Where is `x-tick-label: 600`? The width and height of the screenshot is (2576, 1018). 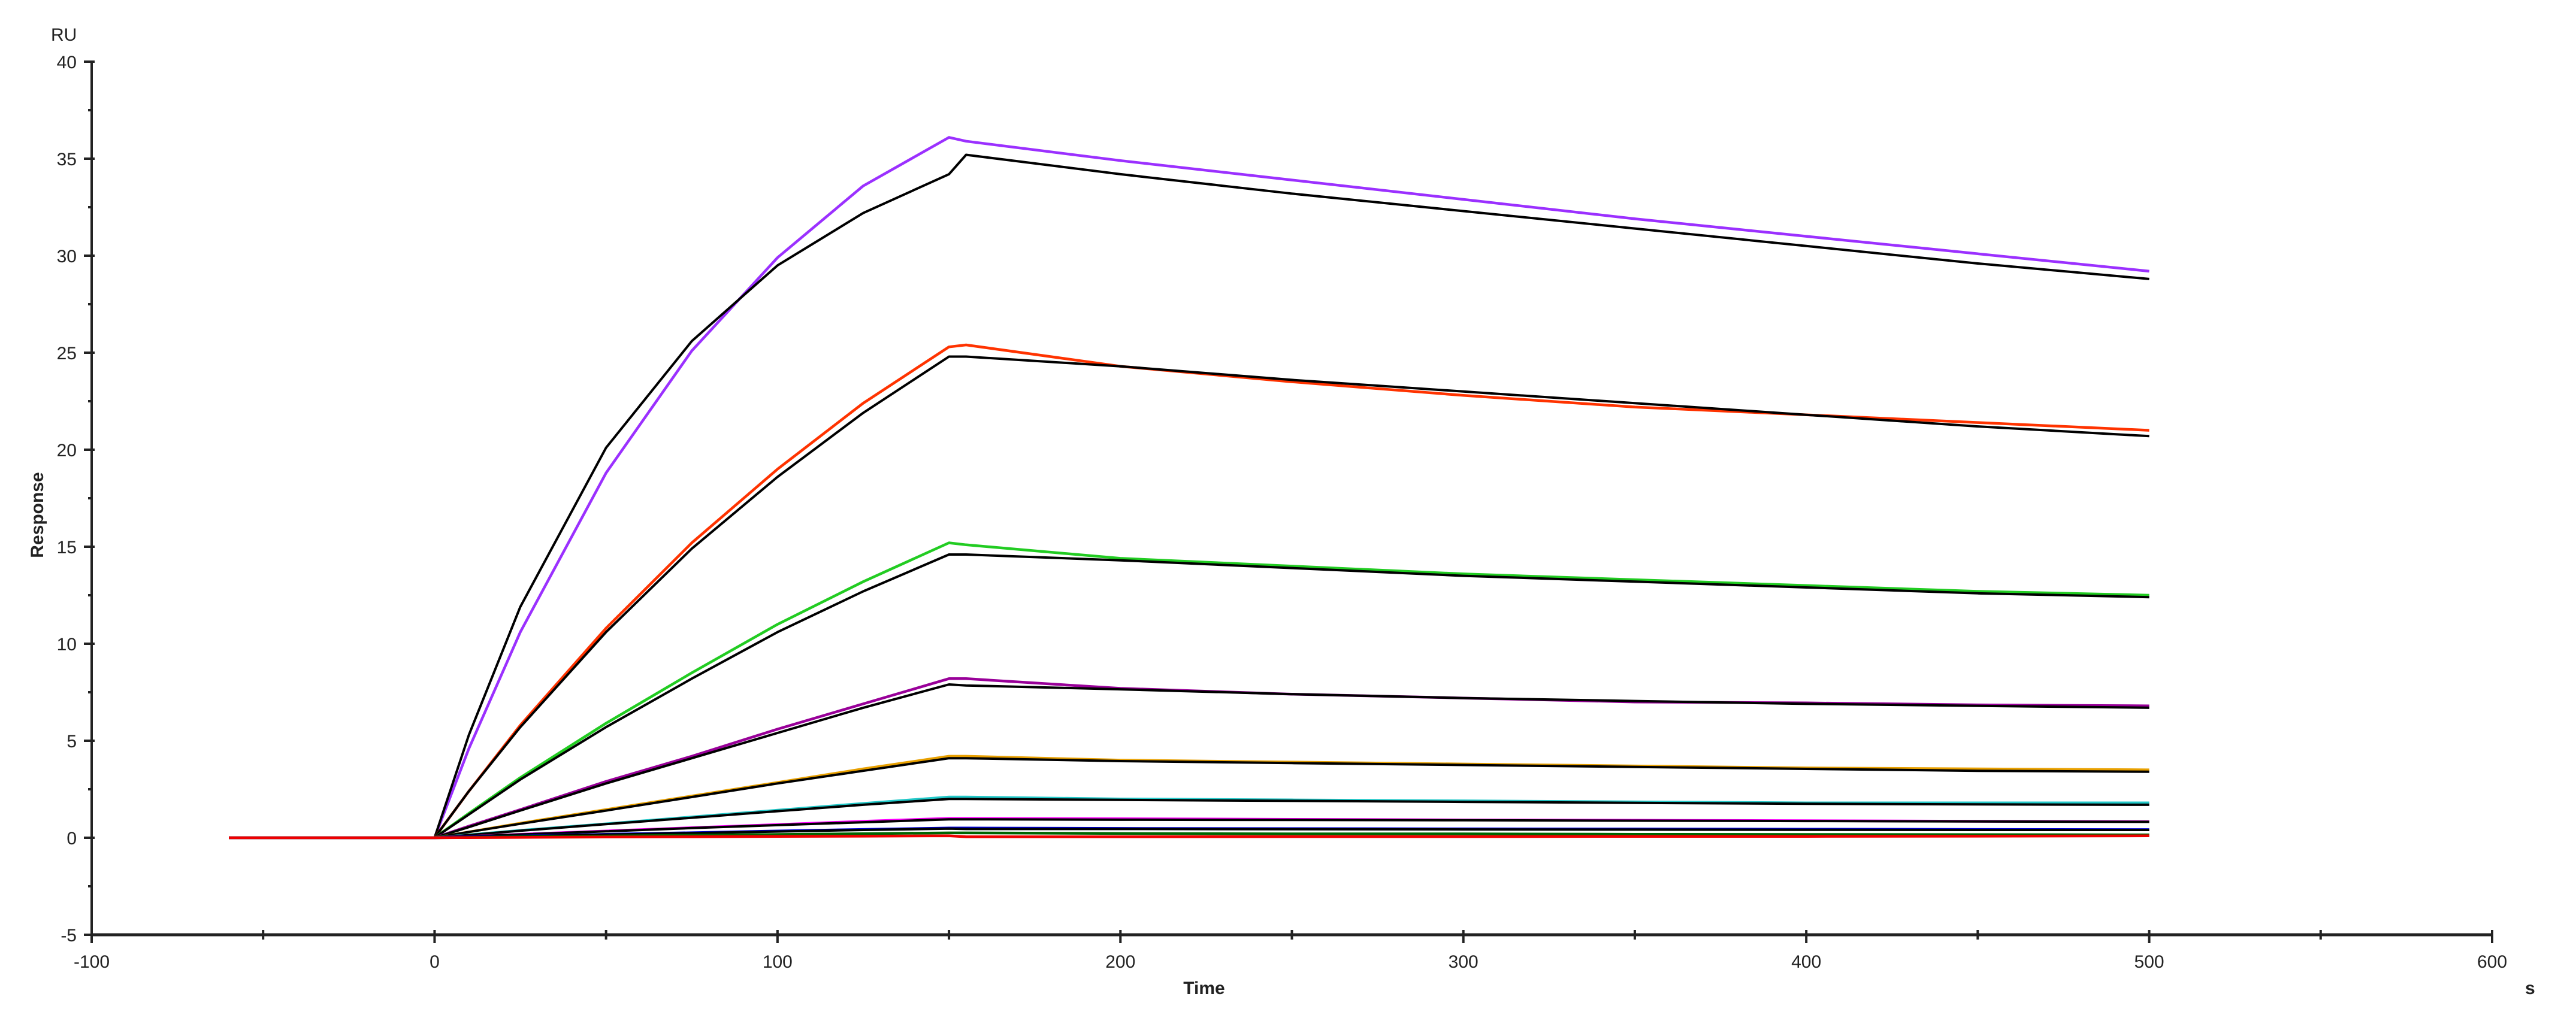
x-tick-label: 600 is located at coordinates (2492, 962).